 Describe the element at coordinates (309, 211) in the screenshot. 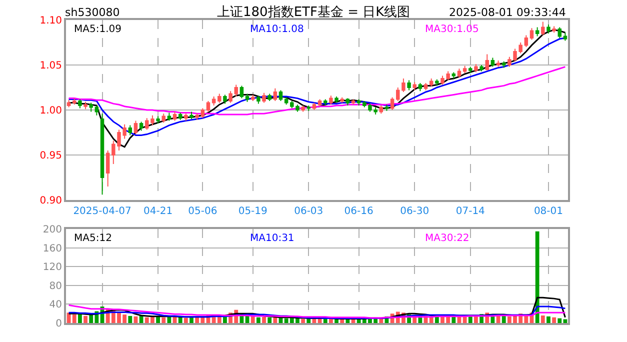

I see `x-tick-label: 06-03` at that location.